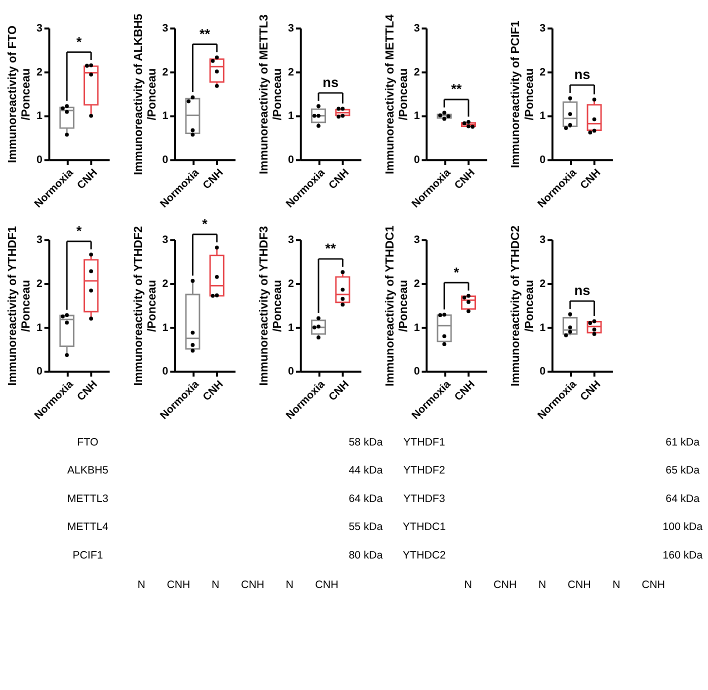 The height and width of the screenshot is (690, 708). Describe the element at coordinates (271, 94) in the screenshot. I see `y-axis-title: Immunoreactivity of METTL3 /Ponceau` at that location.